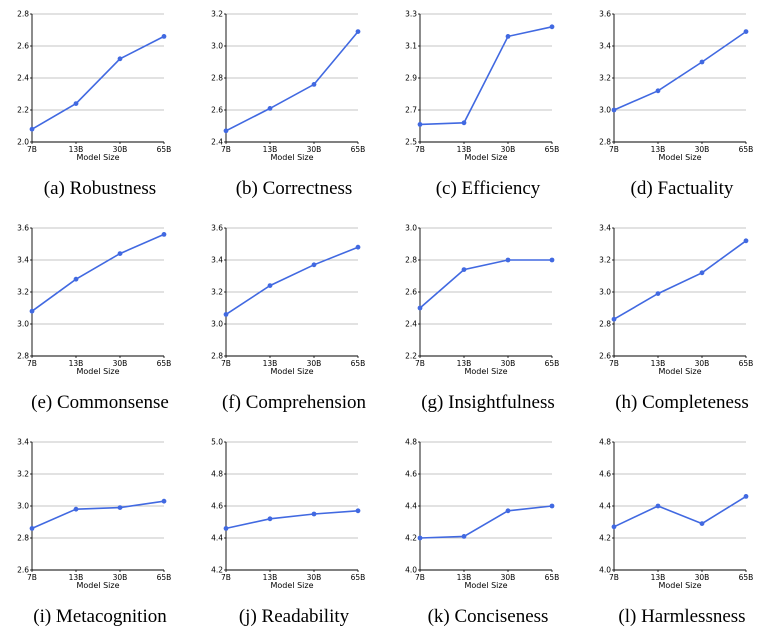 This screenshot has width=771, height=640. Describe the element at coordinates (217, 324) in the screenshot. I see `y-tick-label: 3.0` at that location.